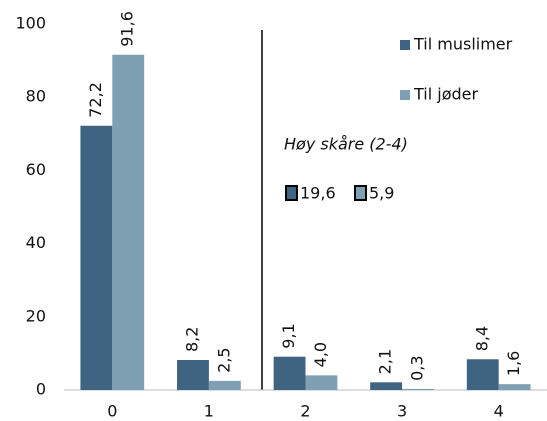 The image size is (547, 421). I want to click on y-tick-label: 60, so click(36, 169).